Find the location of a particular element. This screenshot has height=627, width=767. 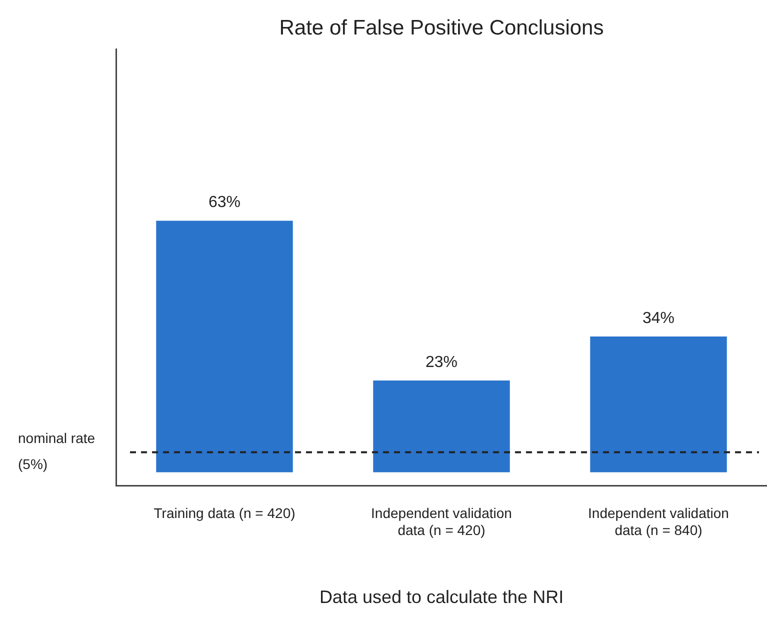

data-label: 34% is located at coordinates (658, 318).